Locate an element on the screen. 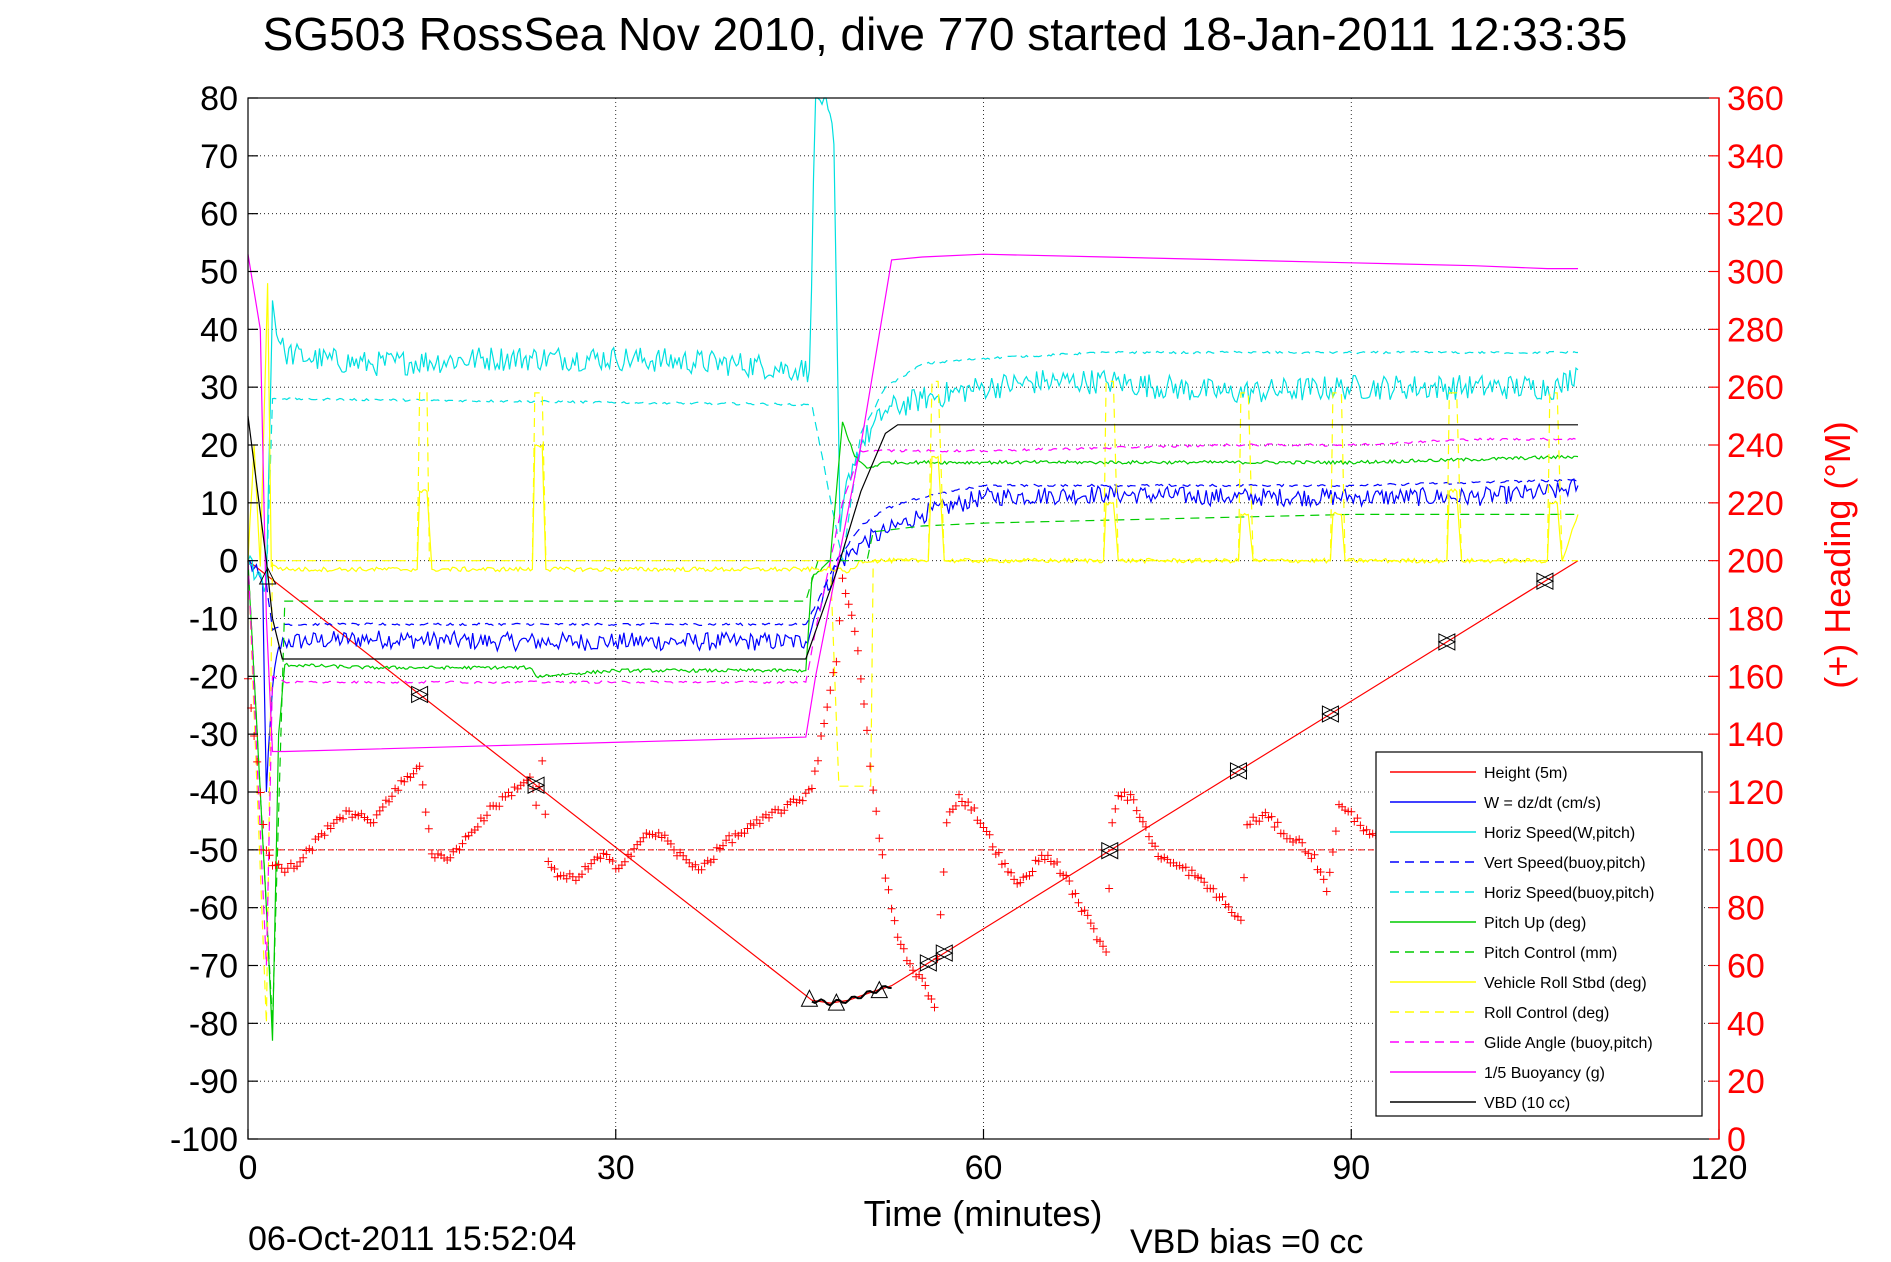  legend-entry: Pitch Control (mm) is located at coordinates (1550, 953).